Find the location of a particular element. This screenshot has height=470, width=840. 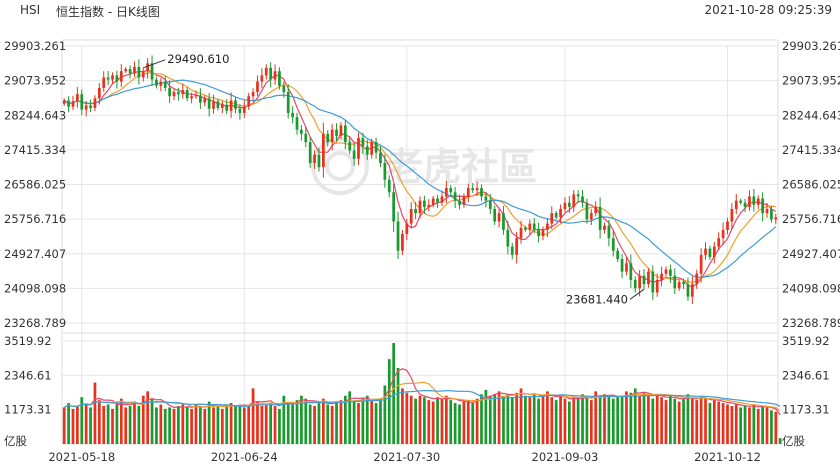

price-axis-label-left: 28244.643 is located at coordinates (35, 115).